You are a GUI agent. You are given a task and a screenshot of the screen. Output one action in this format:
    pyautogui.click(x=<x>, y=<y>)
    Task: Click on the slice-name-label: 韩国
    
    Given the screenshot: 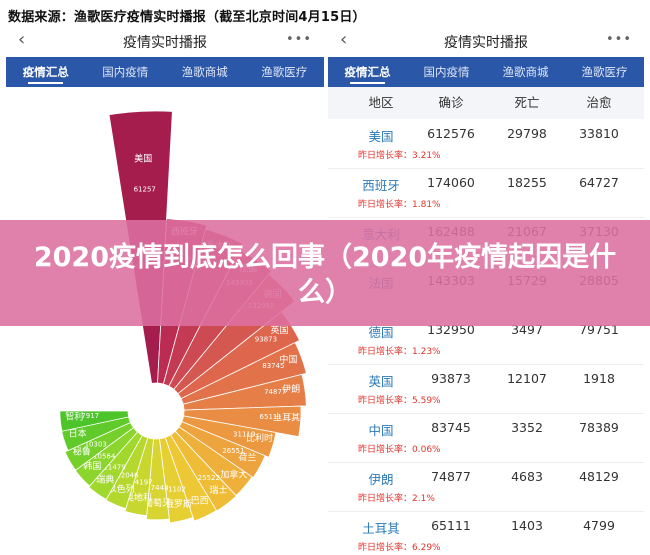 What is the action you would take?
    pyautogui.click(x=92, y=466)
    